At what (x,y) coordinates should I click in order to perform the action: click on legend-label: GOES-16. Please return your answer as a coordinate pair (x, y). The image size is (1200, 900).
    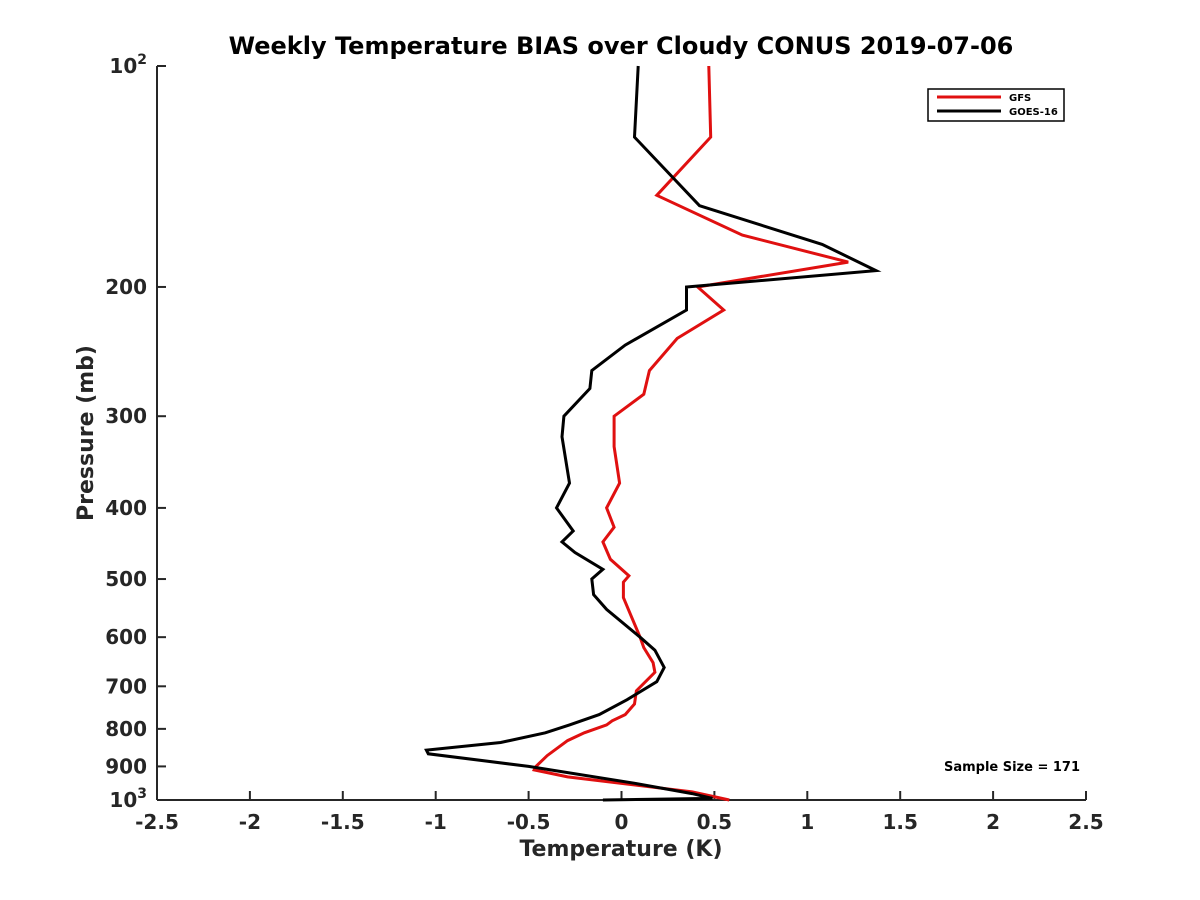
    Looking at the image, I should click on (1033, 112).